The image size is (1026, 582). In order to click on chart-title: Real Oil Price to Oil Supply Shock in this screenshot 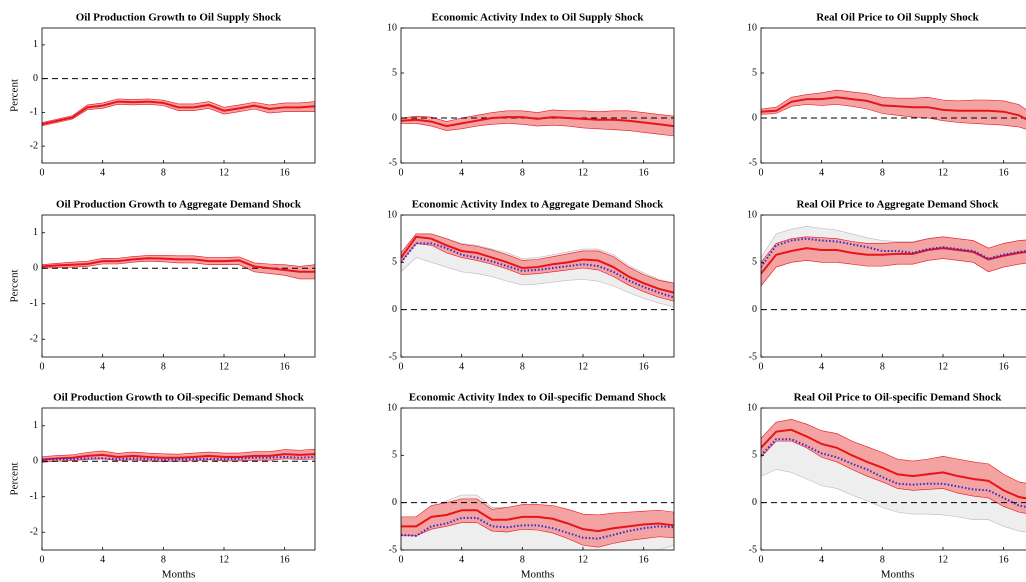, I will do `click(897, 18)`.